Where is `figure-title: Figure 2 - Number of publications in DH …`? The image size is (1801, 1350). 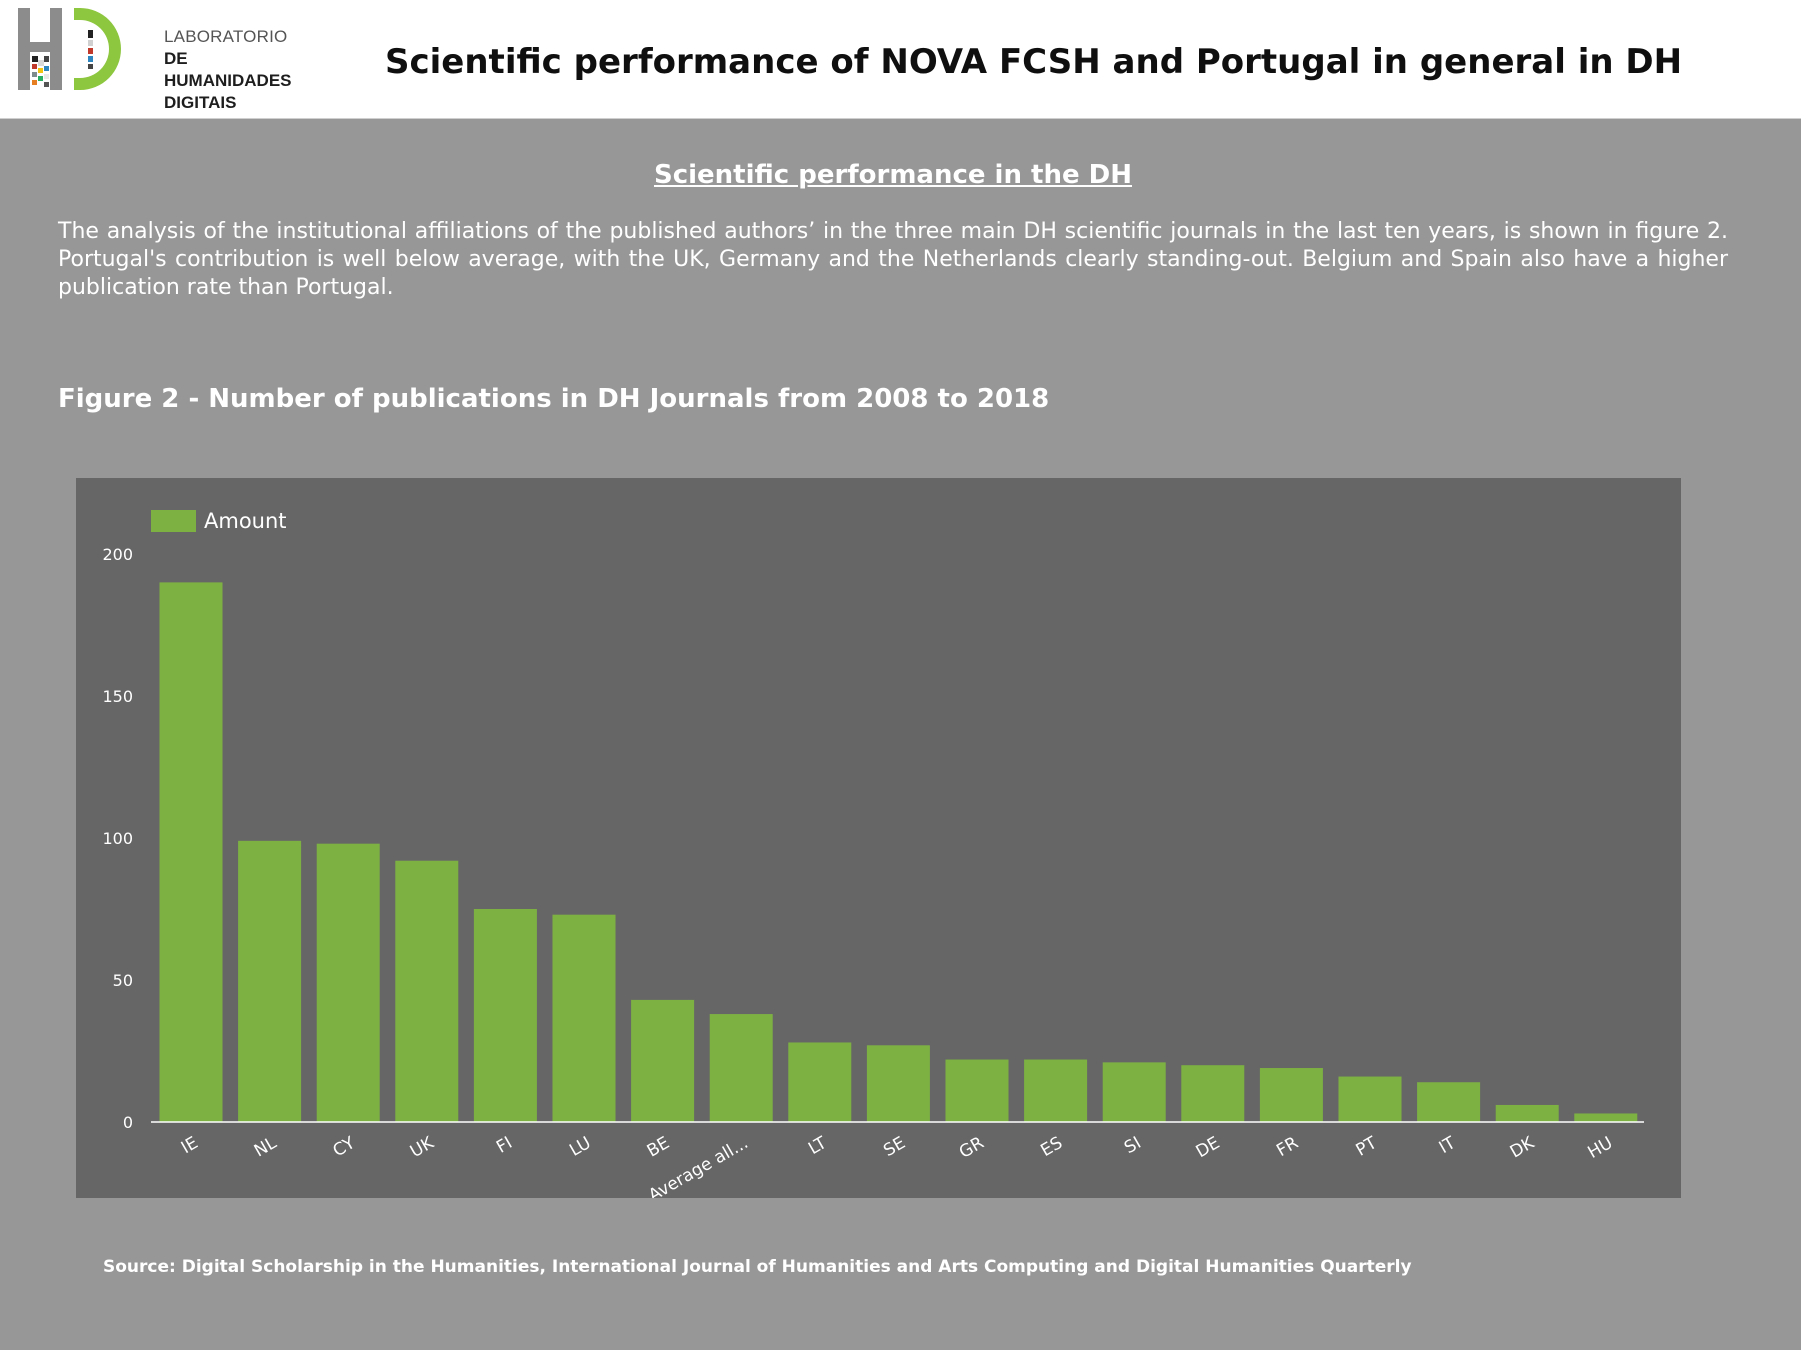
figure-title: Figure 2 - Number of publications in DH … is located at coordinates (554, 399).